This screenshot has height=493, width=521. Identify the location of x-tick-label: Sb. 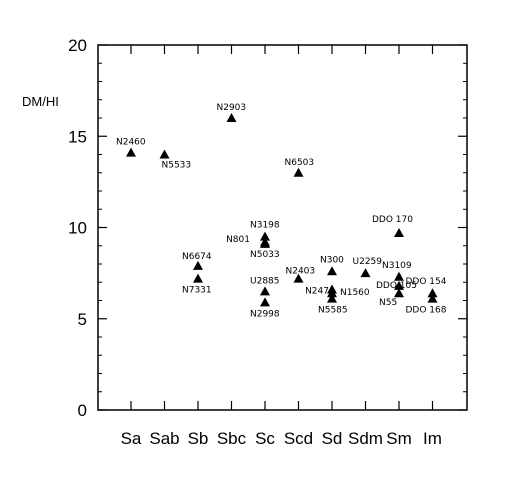
(198, 438).